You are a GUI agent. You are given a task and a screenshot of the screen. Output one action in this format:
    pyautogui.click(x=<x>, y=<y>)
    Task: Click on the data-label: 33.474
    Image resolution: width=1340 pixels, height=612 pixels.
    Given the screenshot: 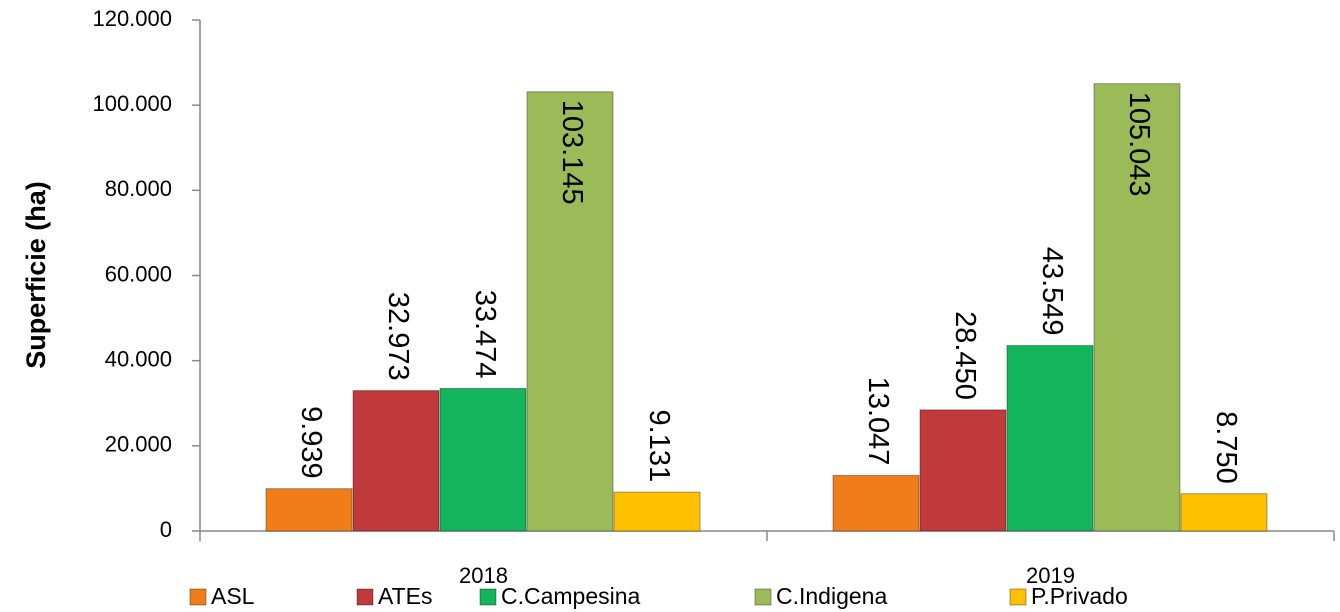 What is the action you would take?
    pyautogui.click(x=485, y=334)
    